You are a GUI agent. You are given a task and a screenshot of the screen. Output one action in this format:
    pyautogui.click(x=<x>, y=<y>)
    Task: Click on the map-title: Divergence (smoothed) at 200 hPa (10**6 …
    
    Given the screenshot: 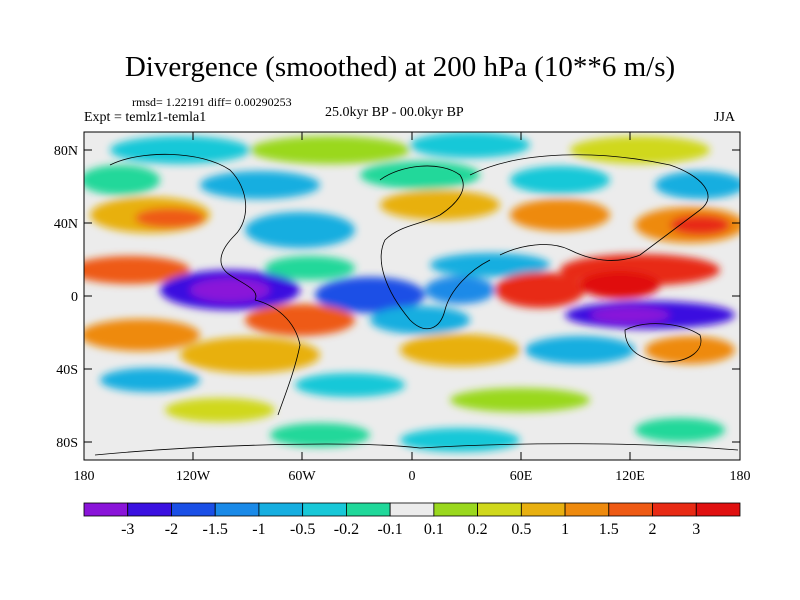 What is the action you would take?
    pyautogui.click(x=400, y=67)
    